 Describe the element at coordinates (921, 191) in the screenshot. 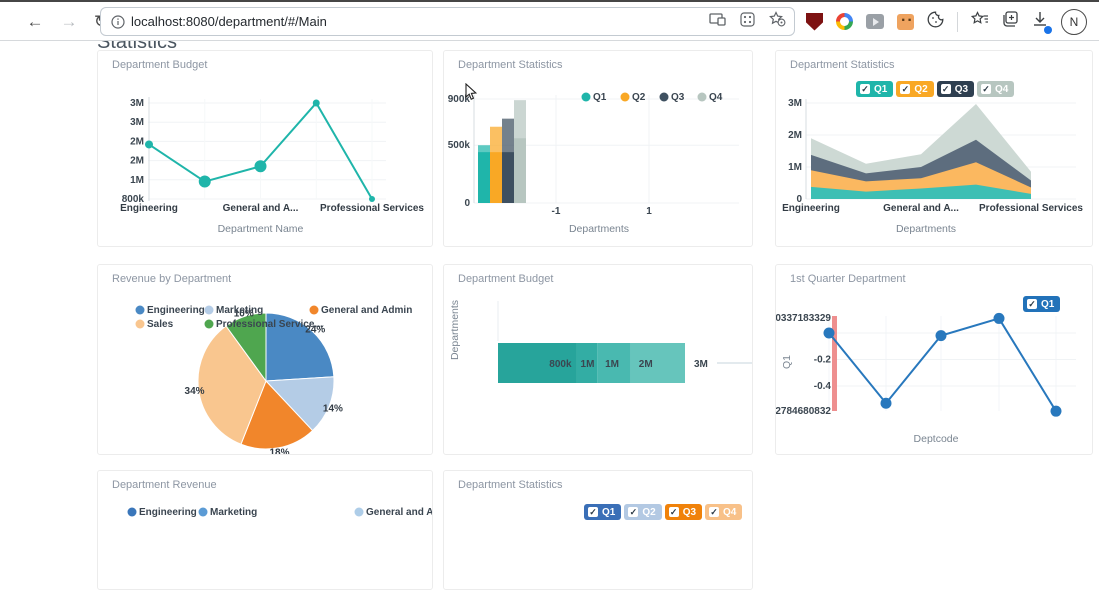

I see `area-q1` at that location.